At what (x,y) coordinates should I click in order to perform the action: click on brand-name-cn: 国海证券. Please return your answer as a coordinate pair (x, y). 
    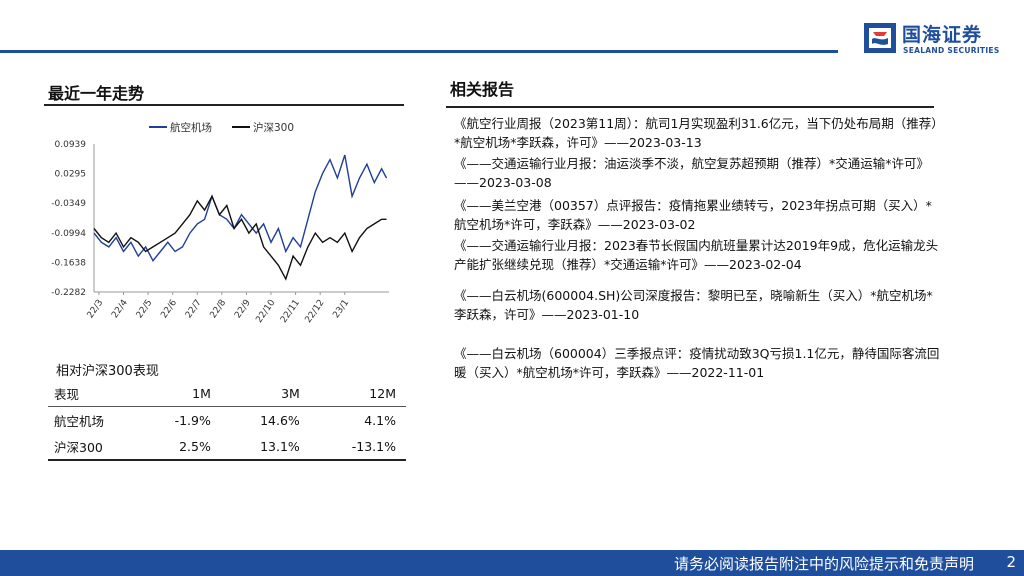
    Looking at the image, I should click on (942, 35).